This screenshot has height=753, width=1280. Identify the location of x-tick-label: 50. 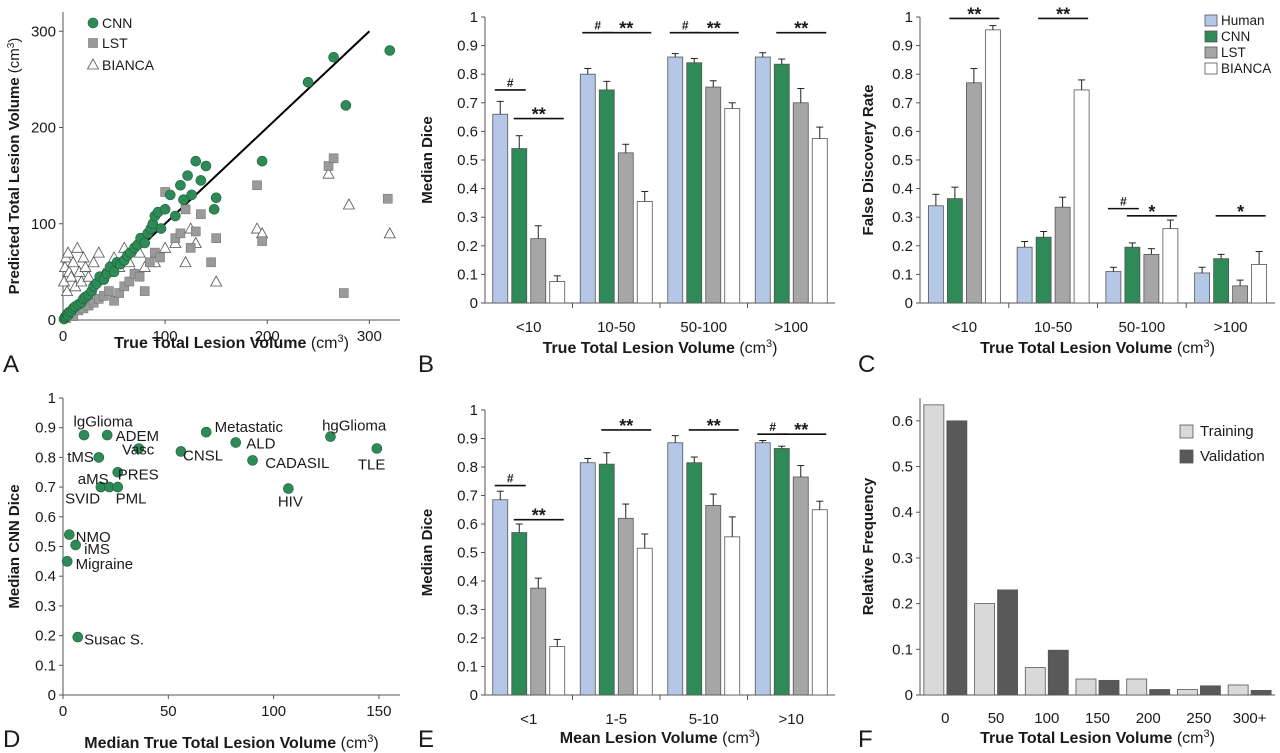
(168, 711).